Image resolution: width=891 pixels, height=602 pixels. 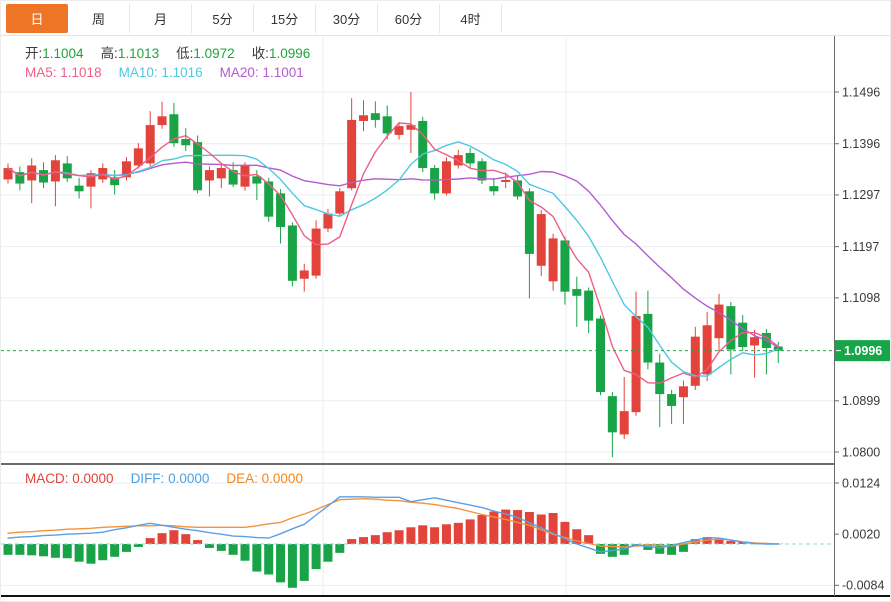 I want to click on ma20-label: MA20:, so click(x=239, y=72).